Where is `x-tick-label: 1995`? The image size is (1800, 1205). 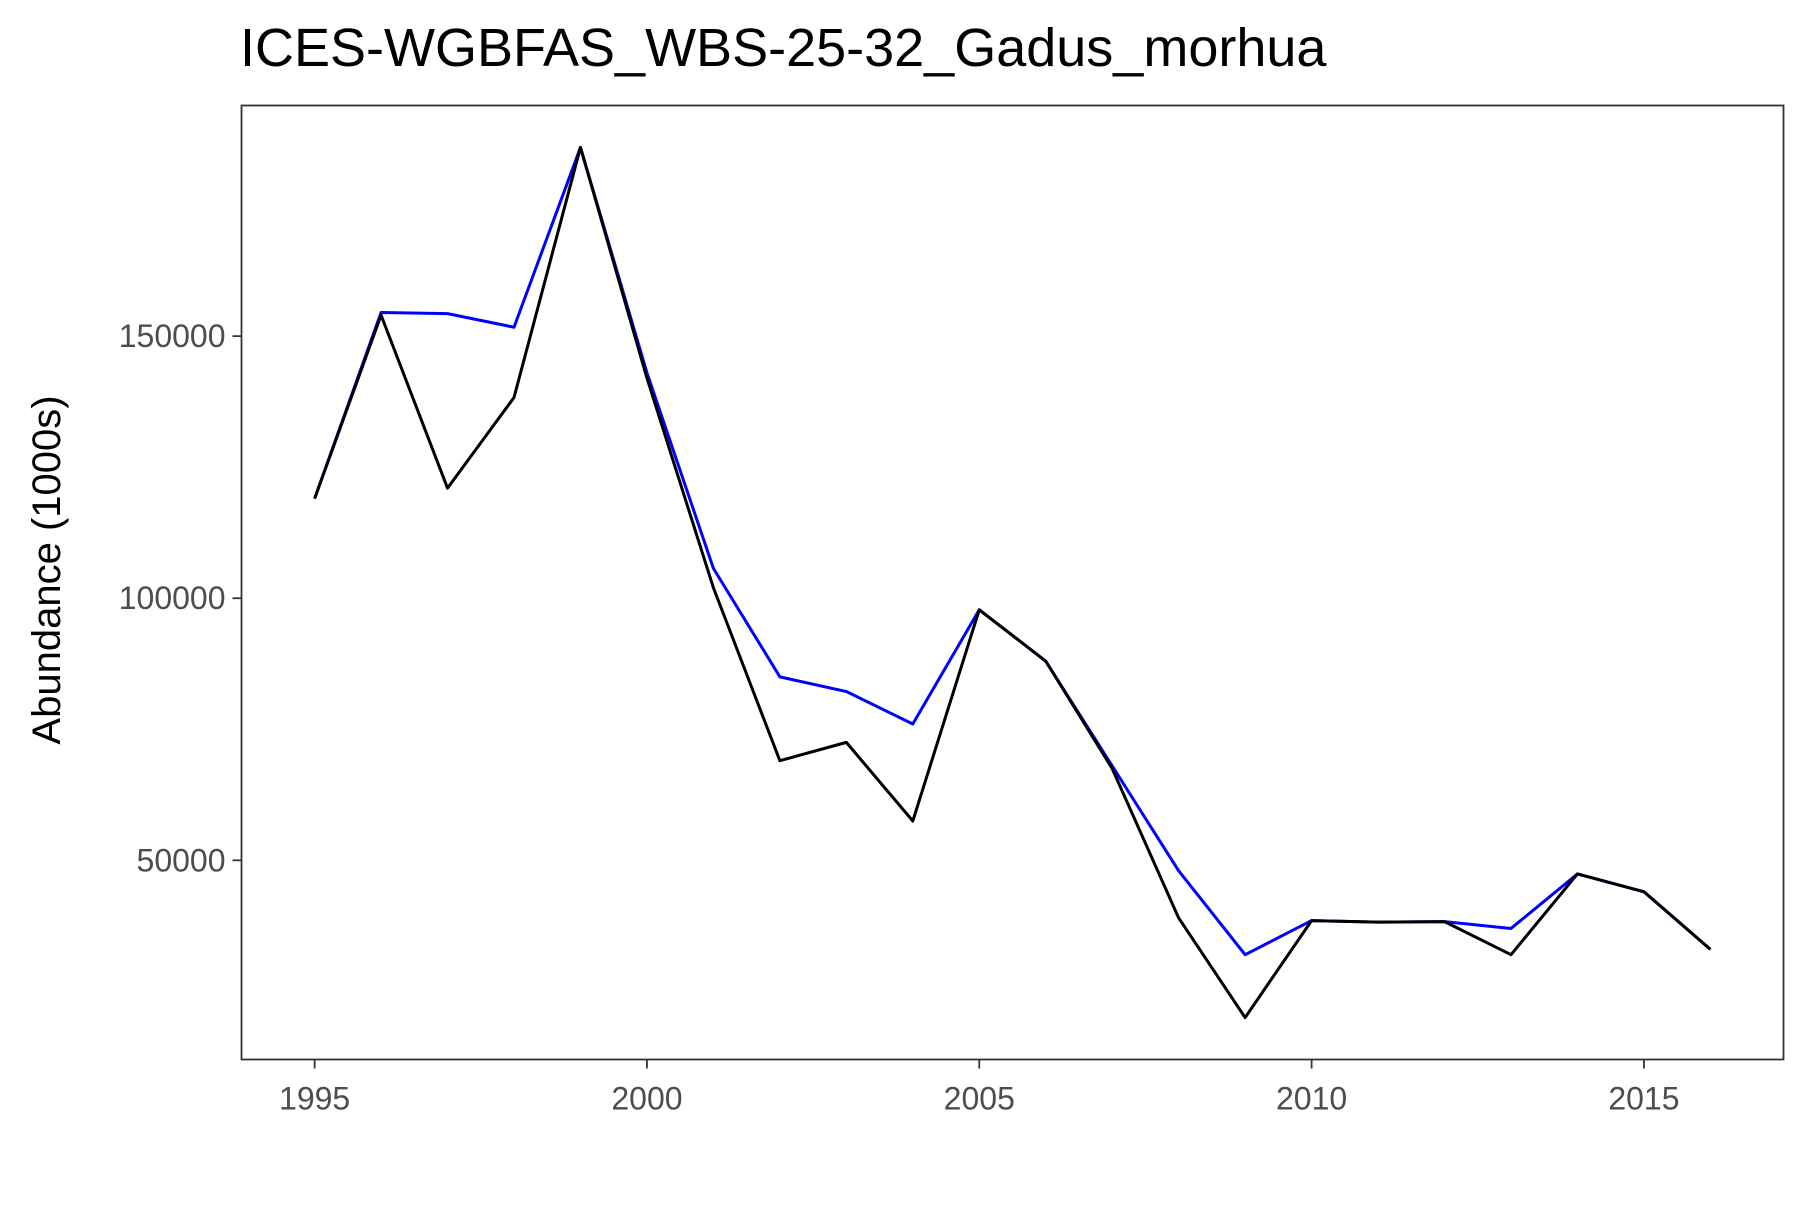 x-tick-label: 1995 is located at coordinates (314, 1099).